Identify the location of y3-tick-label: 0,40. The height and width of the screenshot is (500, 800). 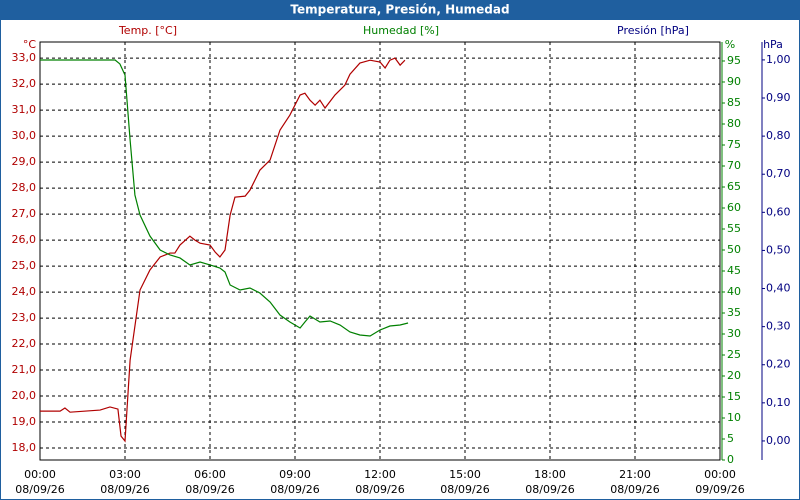
(778, 288).